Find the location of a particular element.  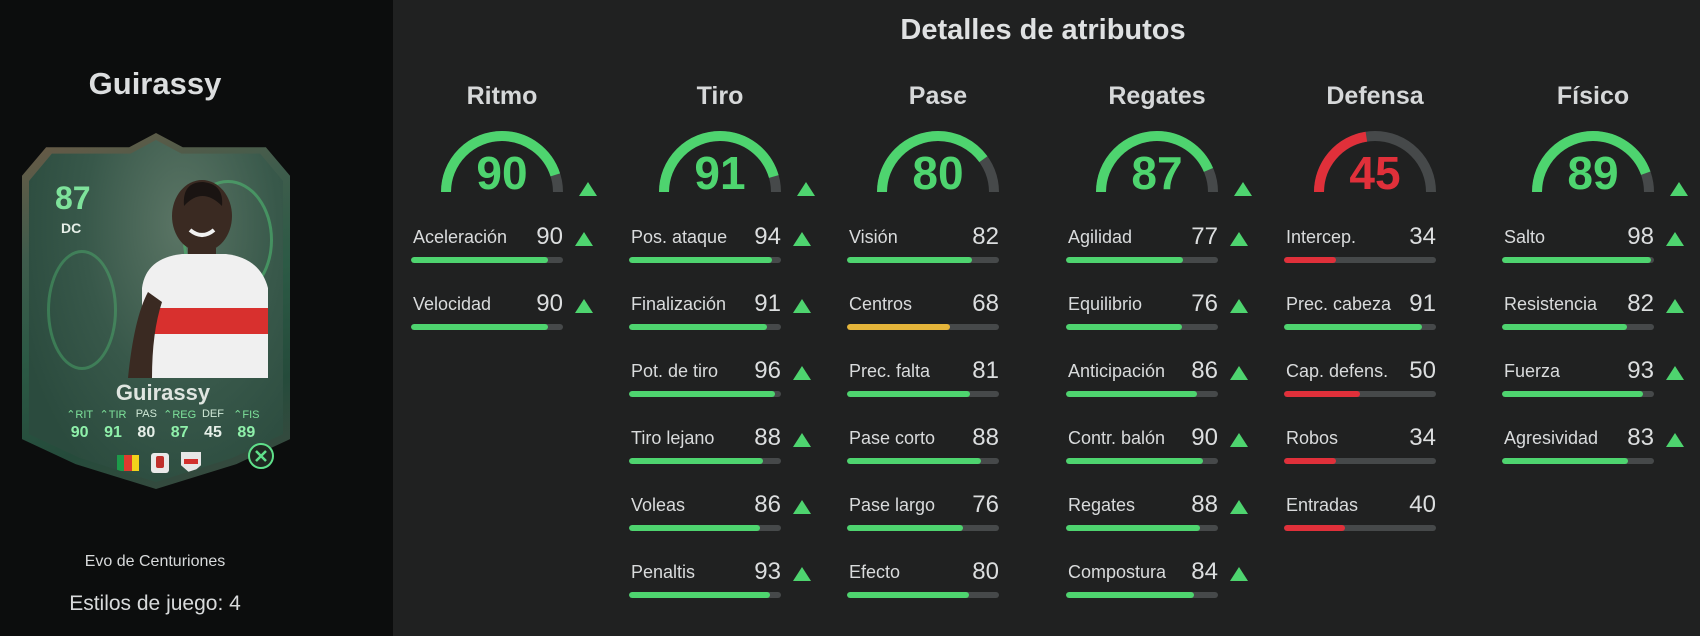

category-value: 87 is located at coordinates (1157, 173).